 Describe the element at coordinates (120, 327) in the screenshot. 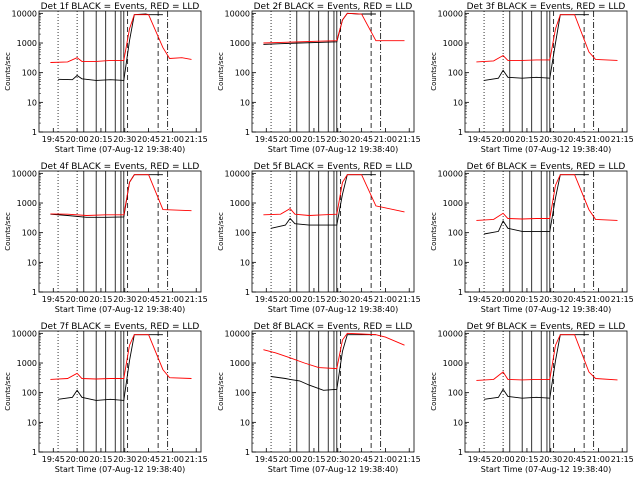

I see `plot-title: Det 7f BLACK = Events, RED = LLD` at that location.